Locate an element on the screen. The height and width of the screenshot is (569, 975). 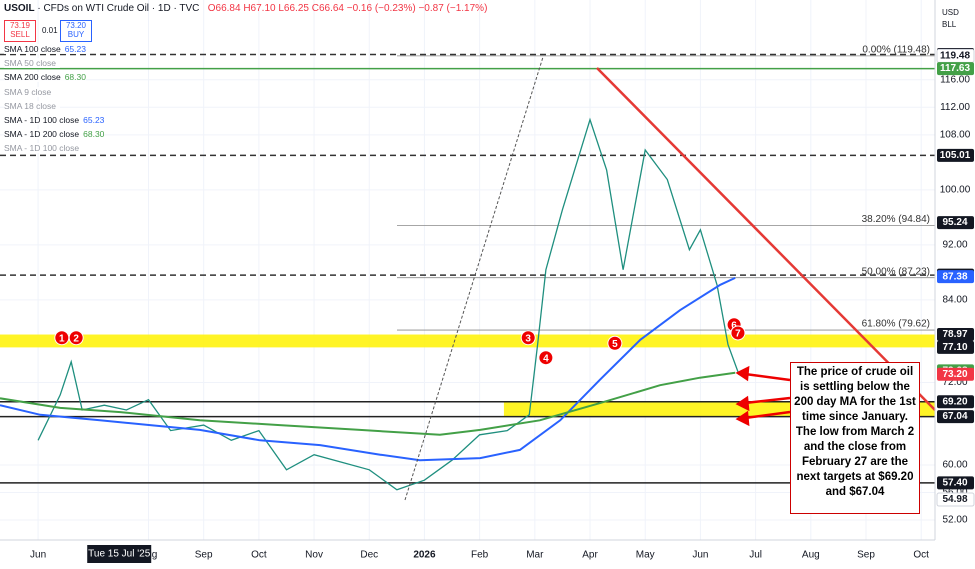
y-tick-label: 100.00 is located at coordinates (955, 190).